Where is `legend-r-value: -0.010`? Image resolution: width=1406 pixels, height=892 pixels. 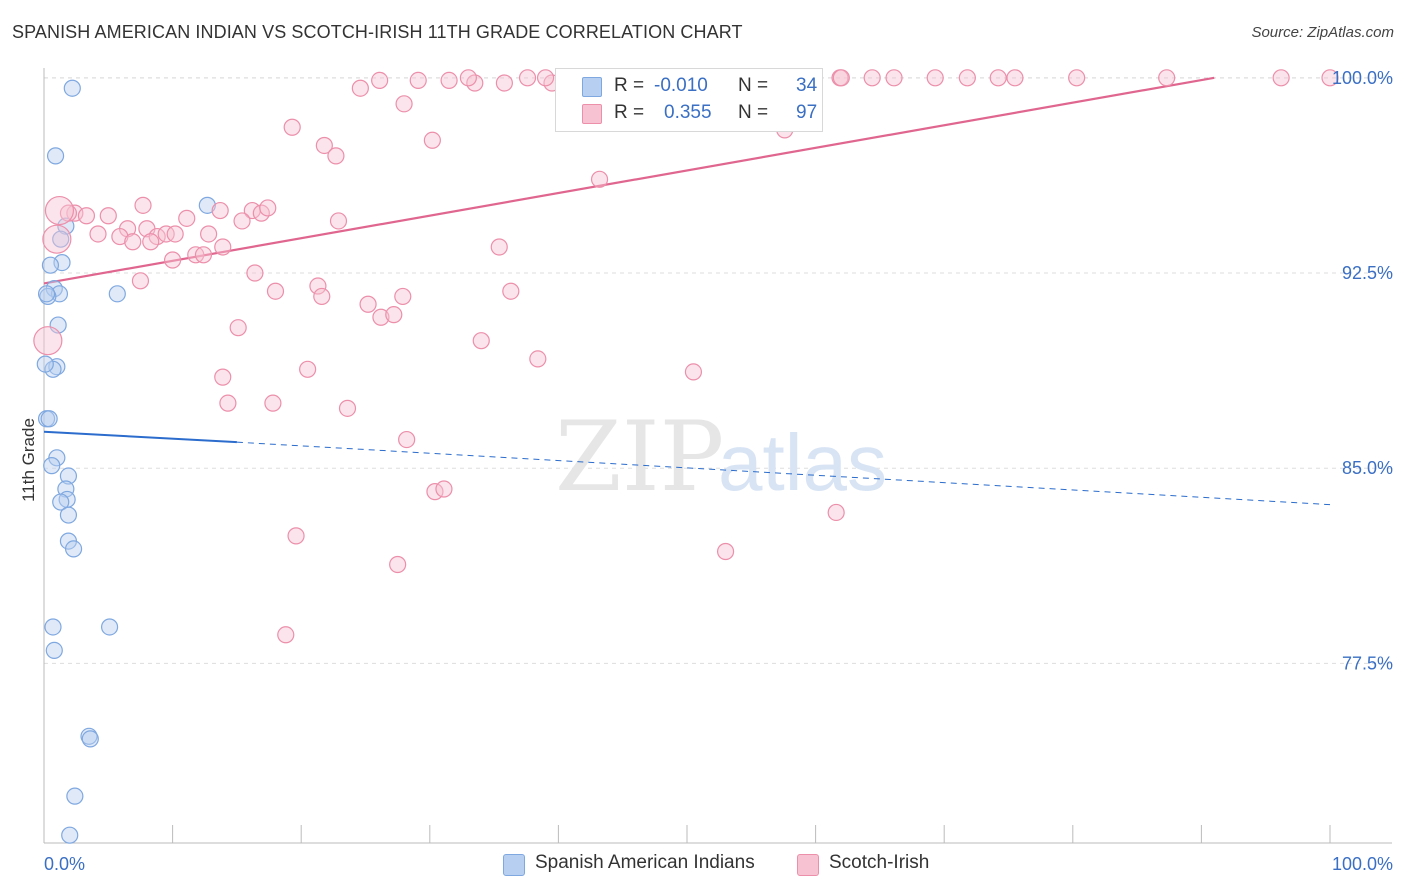 legend-r-value: -0.010 is located at coordinates (681, 85).